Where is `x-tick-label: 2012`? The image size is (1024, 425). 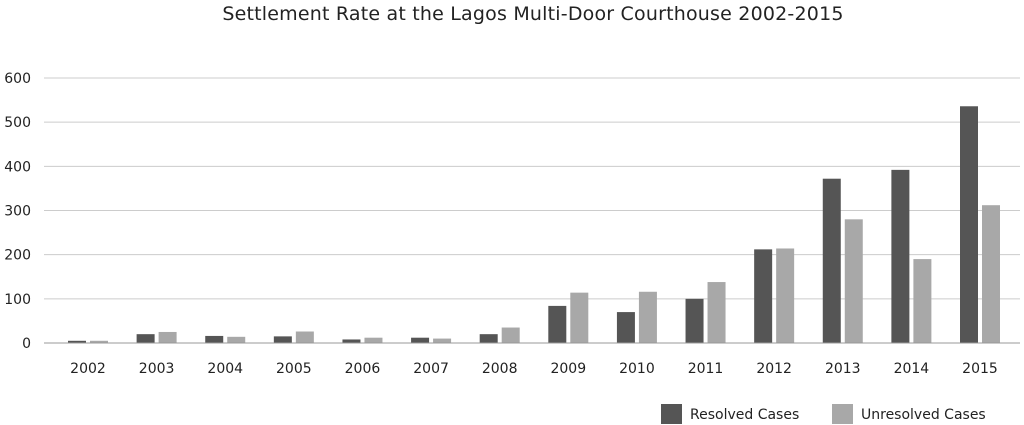
x-tick-label: 2012 is located at coordinates (774, 369).